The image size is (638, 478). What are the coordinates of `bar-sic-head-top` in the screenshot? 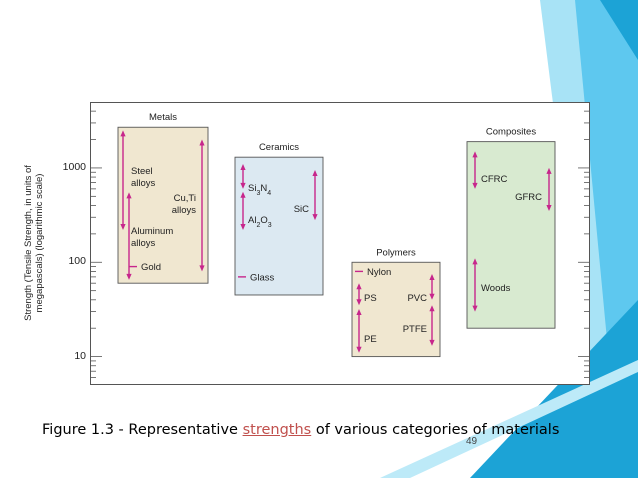 It's located at (315, 173).